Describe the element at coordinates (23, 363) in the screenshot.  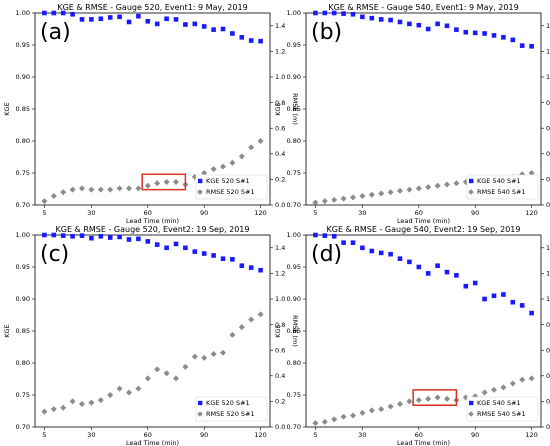
I see `y-tick-label: 0.80` at that location.